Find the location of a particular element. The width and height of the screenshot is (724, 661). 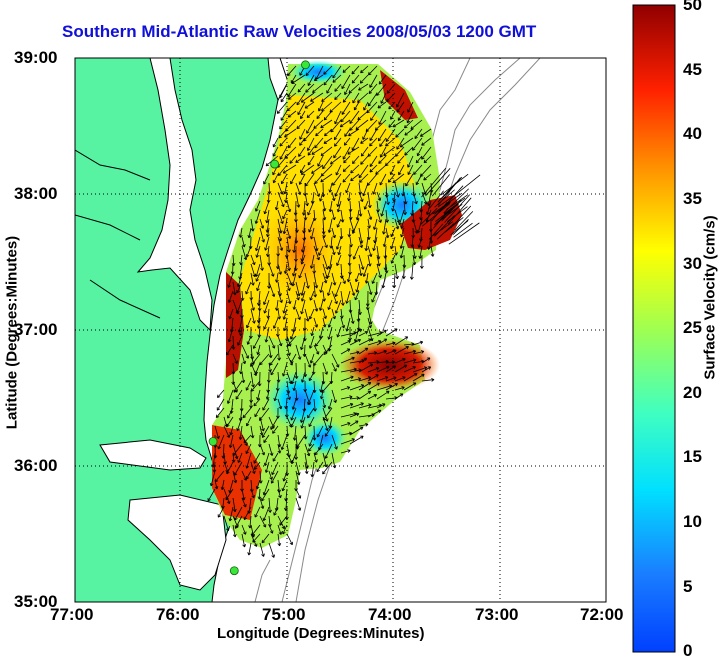

colorbar-tick-label: 10 is located at coordinates (692, 521).